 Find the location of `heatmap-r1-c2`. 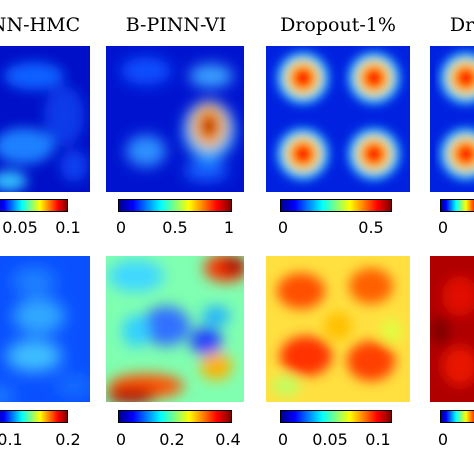

heatmap-r1-c2 is located at coordinates (175, 119).